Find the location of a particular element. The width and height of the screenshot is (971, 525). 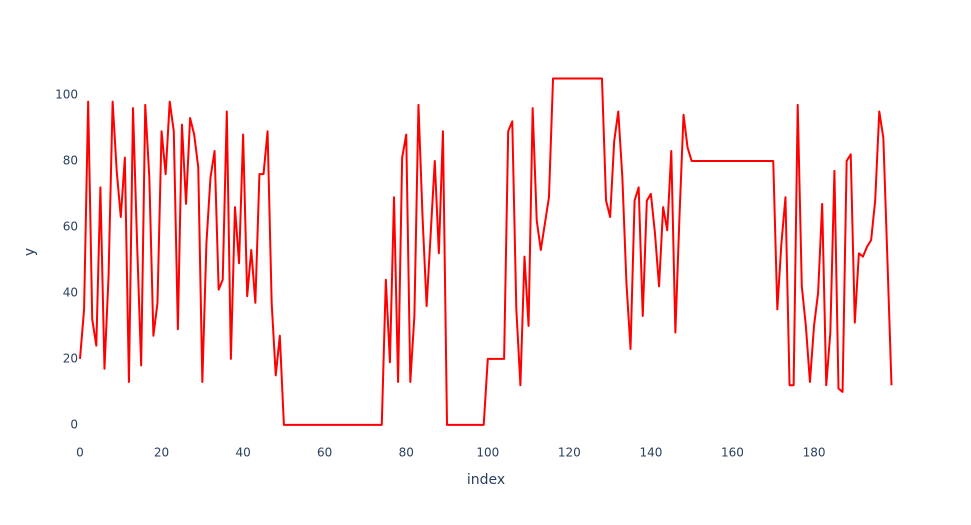

x-tick-label: 100 is located at coordinates (487, 453).